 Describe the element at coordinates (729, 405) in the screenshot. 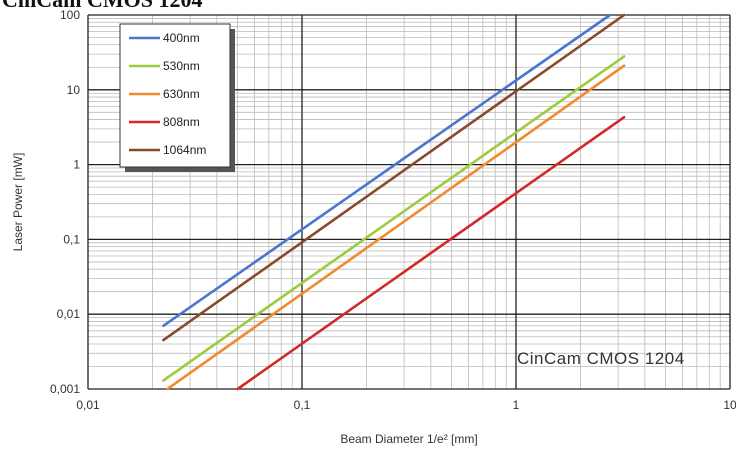

I see `x-tick-label: 10` at that location.